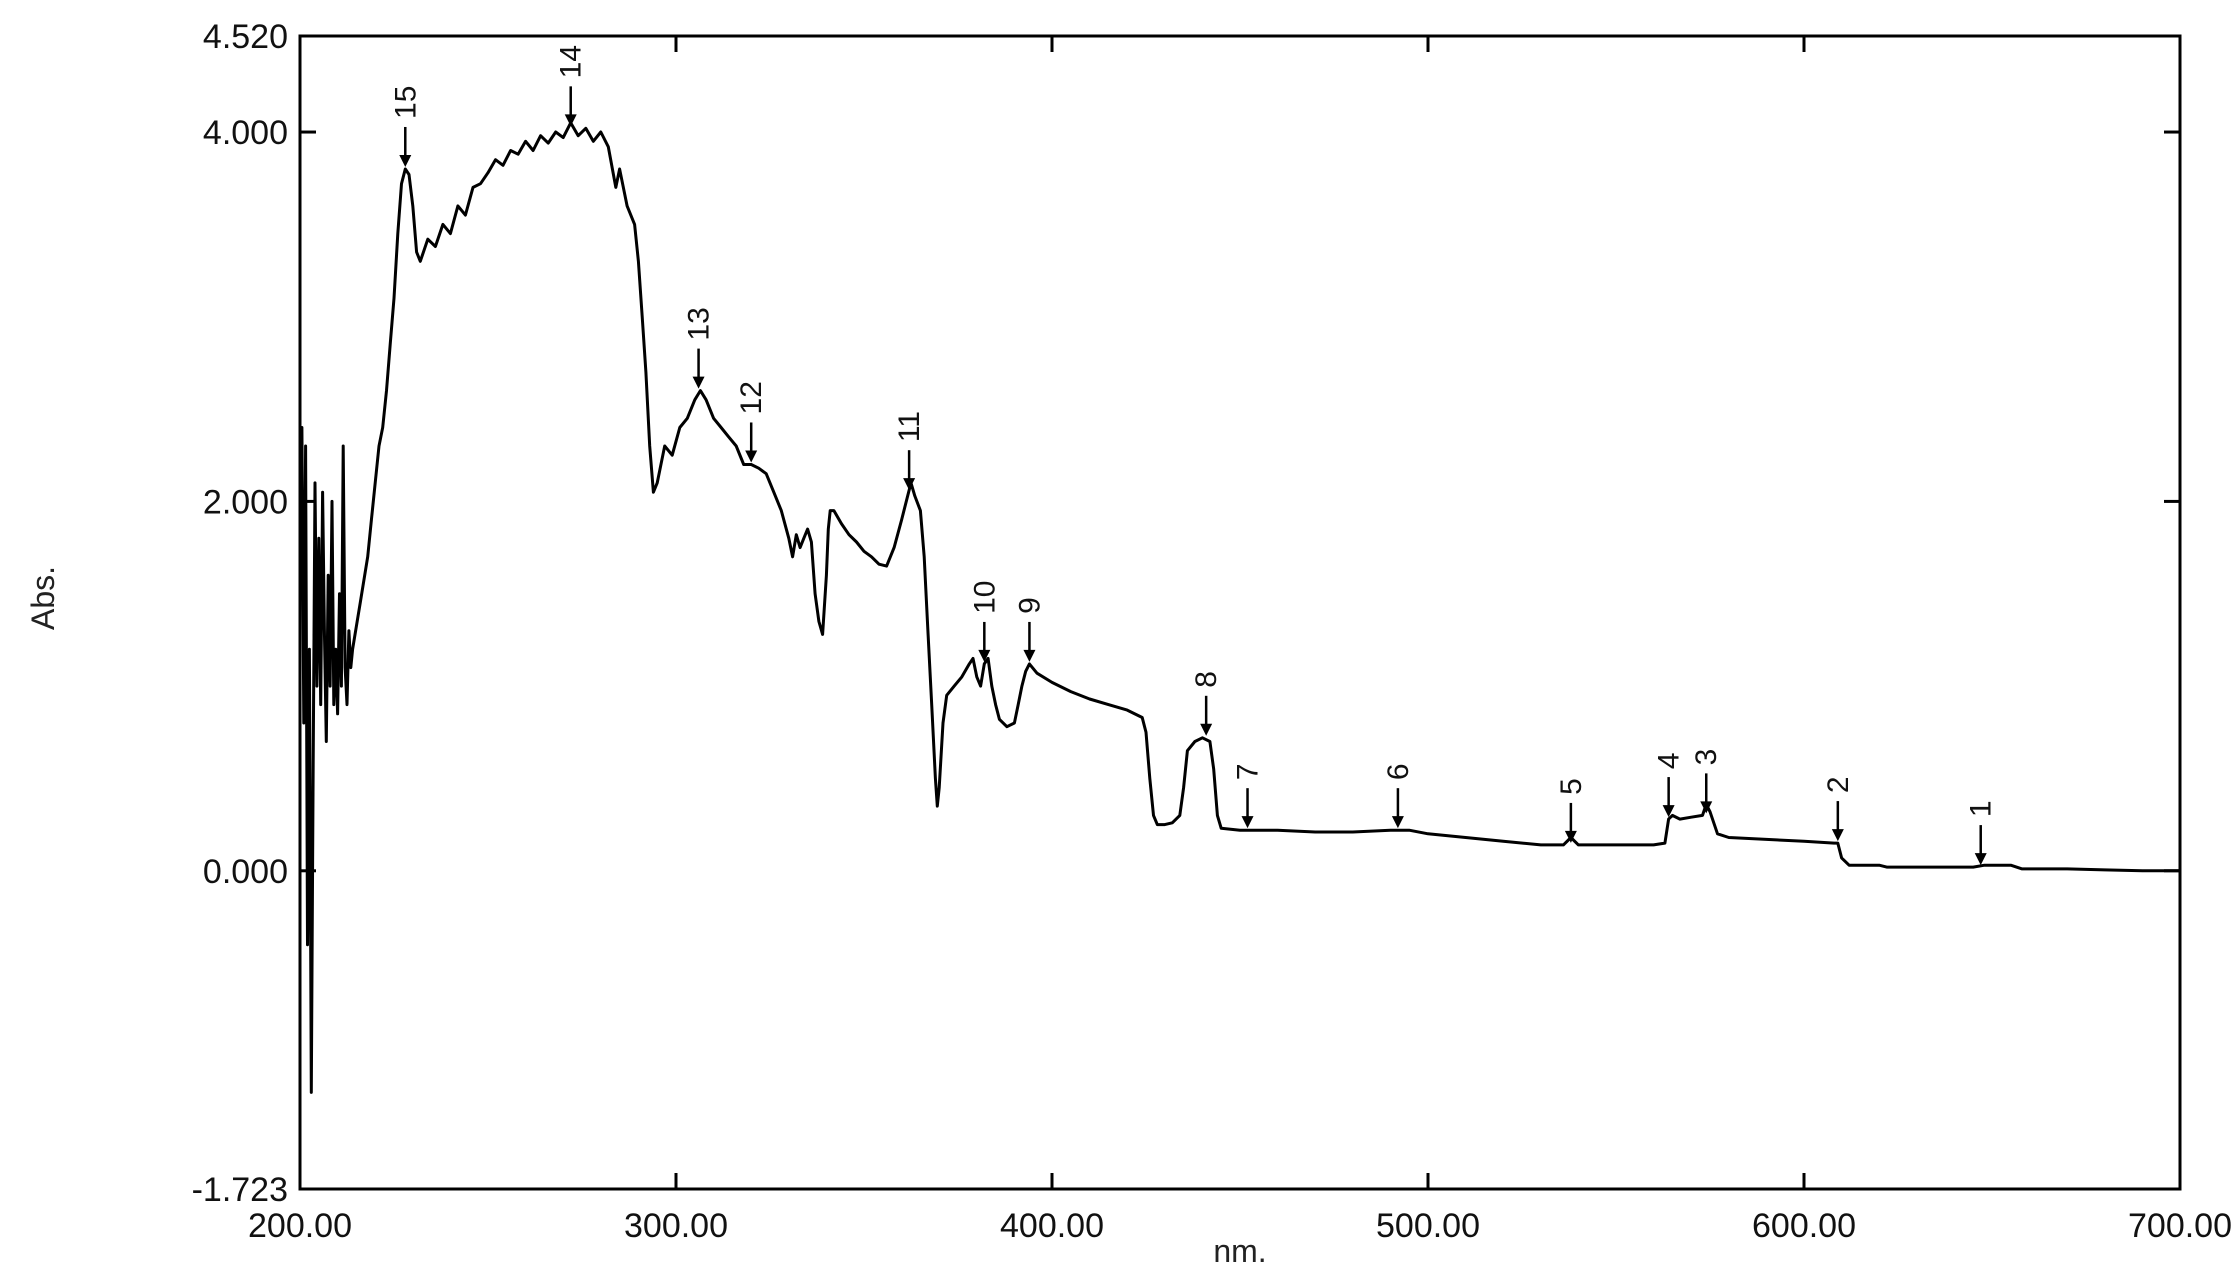  Describe the element at coordinates (1052, 1226) in the screenshot. I see `x-tick-label: 400.00` at that location.